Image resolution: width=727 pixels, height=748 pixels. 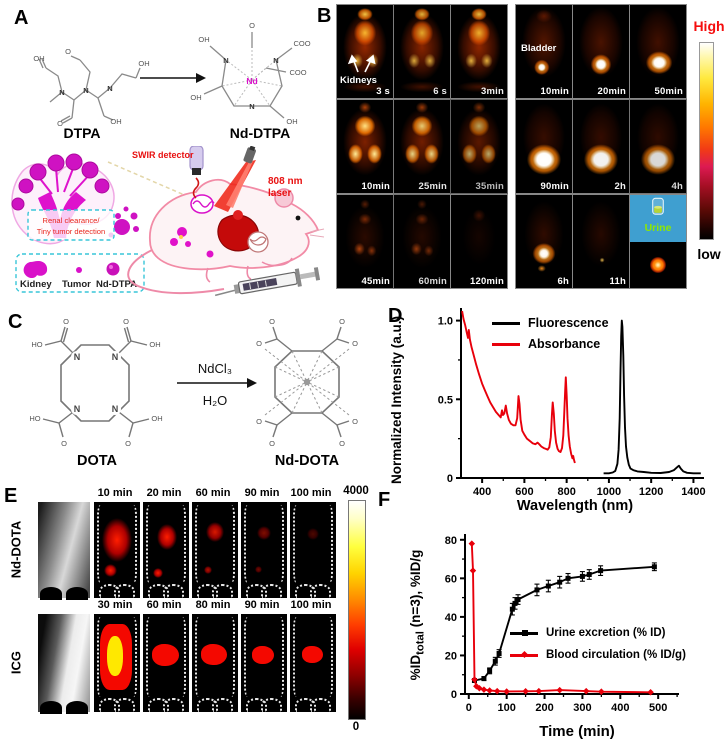 I want to click on schematic-legend-box: Kidney Tumor Nd-DTPA, so click(x=80, y=273).